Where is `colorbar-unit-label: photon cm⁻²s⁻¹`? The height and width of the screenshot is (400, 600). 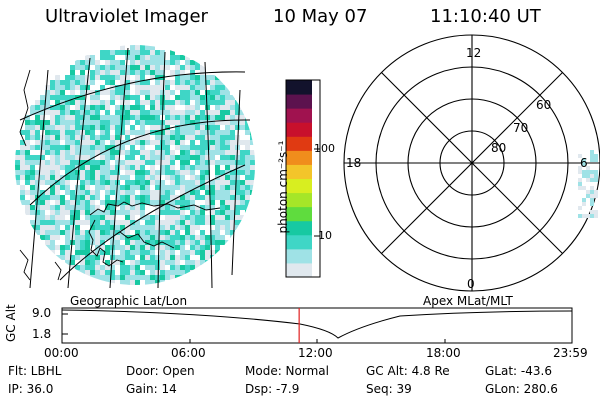 colorbar-unit-label: photon cm⁻²s⁻¹ is located at coordinates (283, 187).